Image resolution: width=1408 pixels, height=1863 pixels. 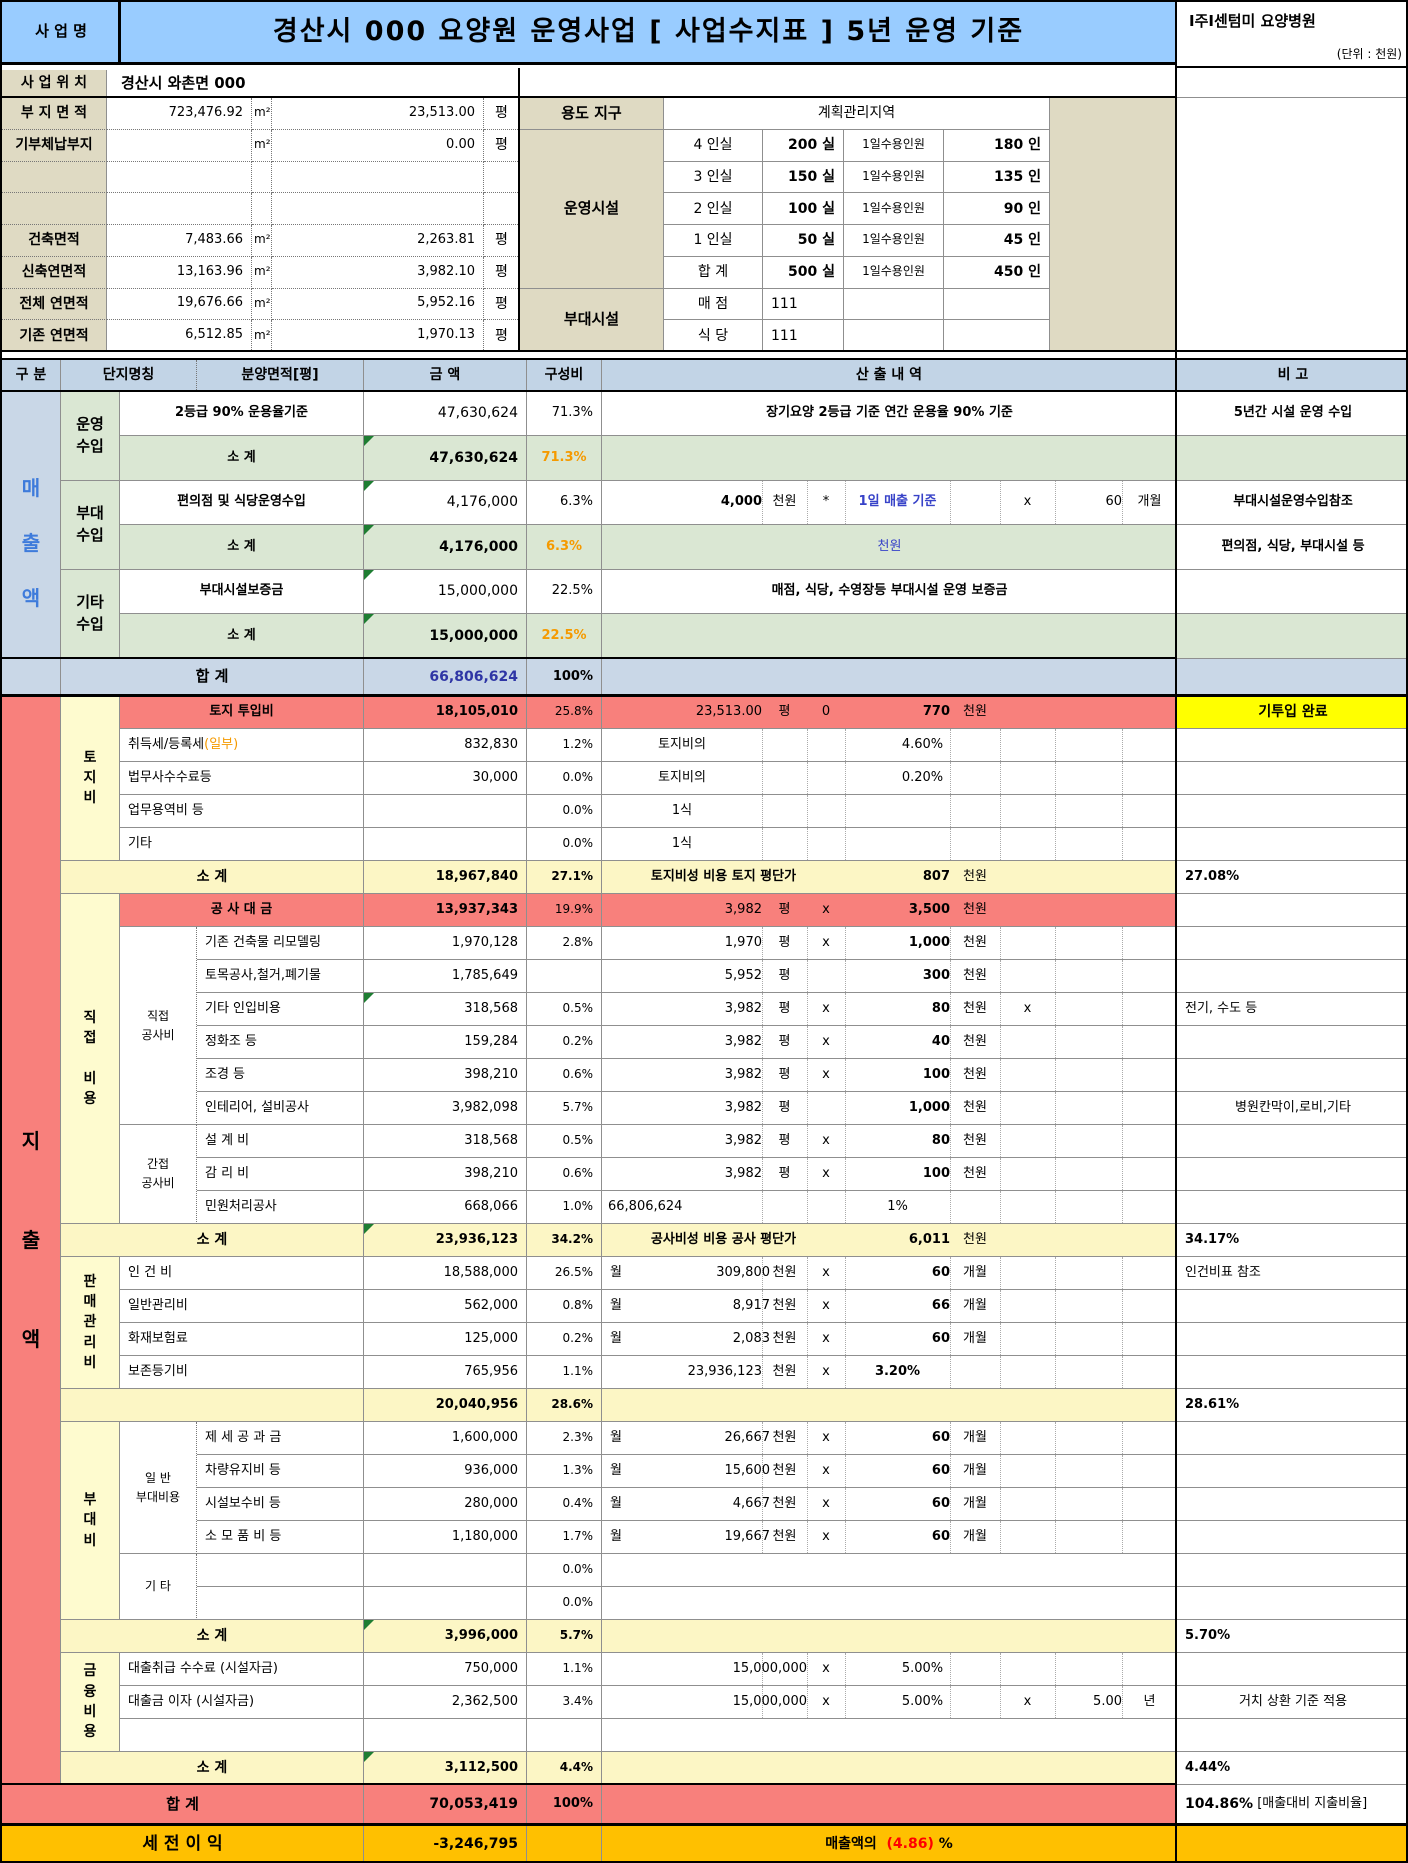 What do you see at coordinates (54, 84) in the screenshot?
I see `site-location-label: 사 업 위 치` at bounding box center [54, 84].